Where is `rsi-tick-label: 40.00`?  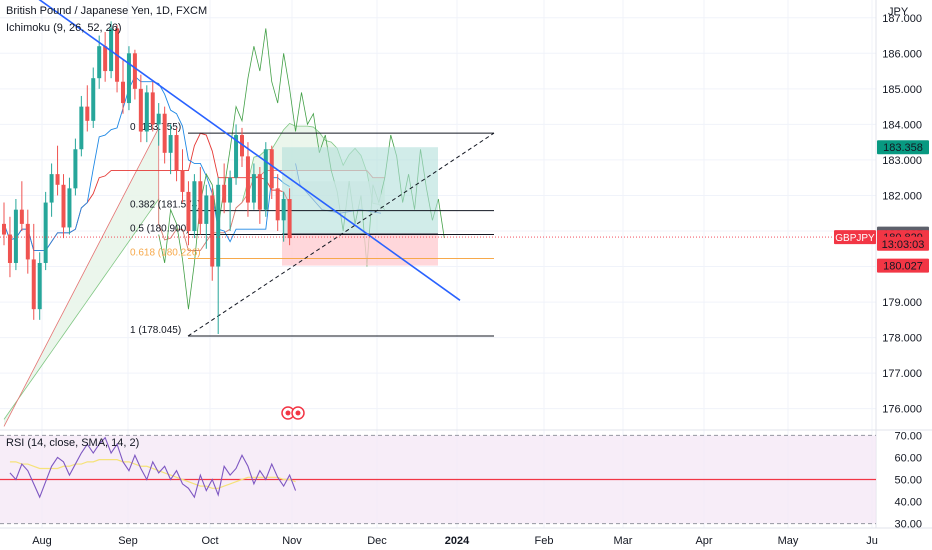 rsi-tick-label: 40.00 is located at coordinates (908, 503).